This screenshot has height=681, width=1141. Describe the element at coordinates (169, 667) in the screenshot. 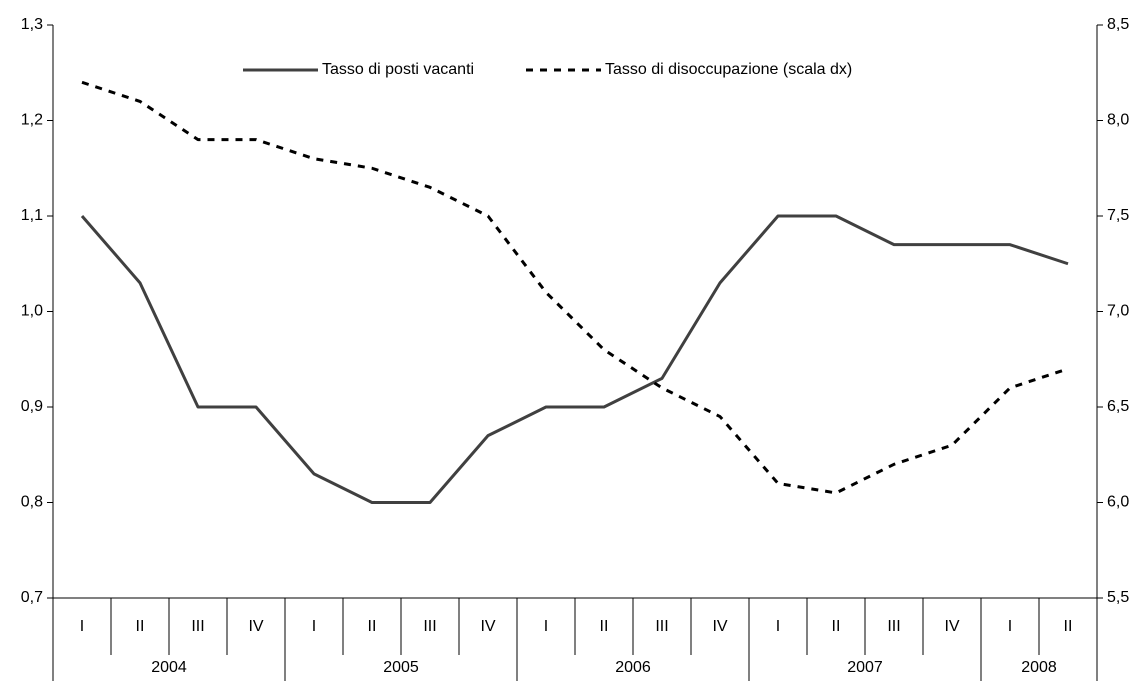

I see `year-label: 2004` at that location.